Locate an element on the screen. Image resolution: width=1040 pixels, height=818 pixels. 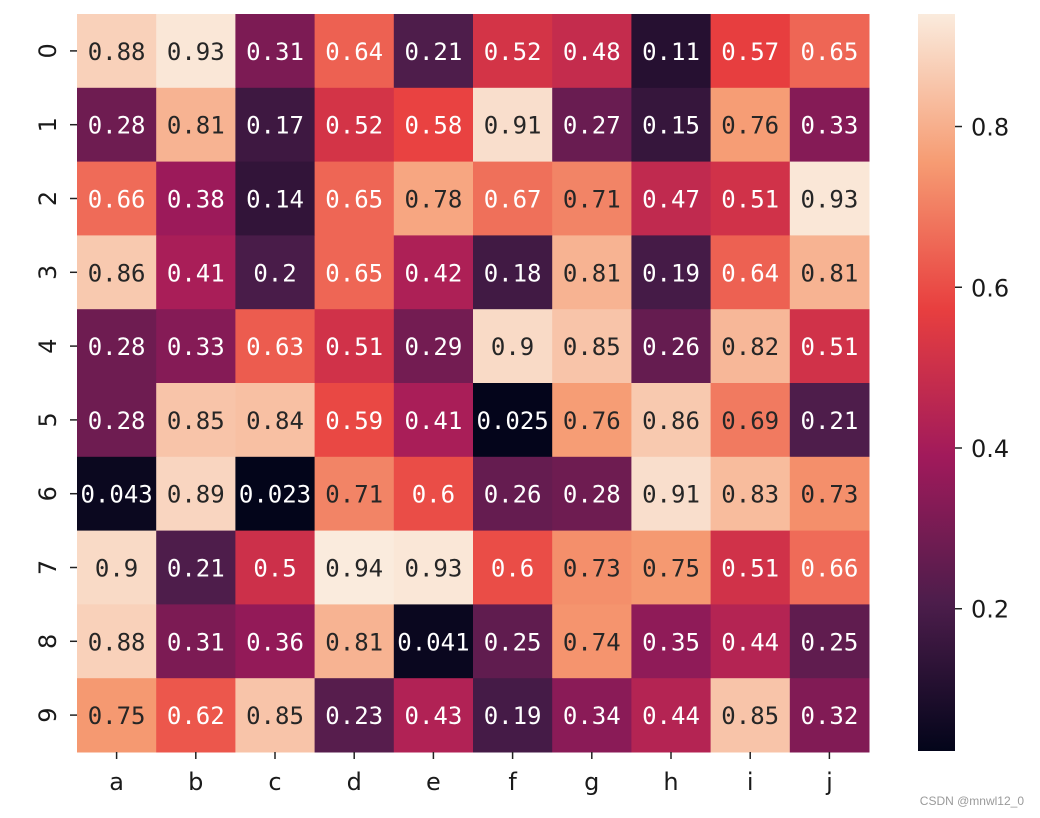
cell-label: 0.23 is located at coordinates (354, 716).